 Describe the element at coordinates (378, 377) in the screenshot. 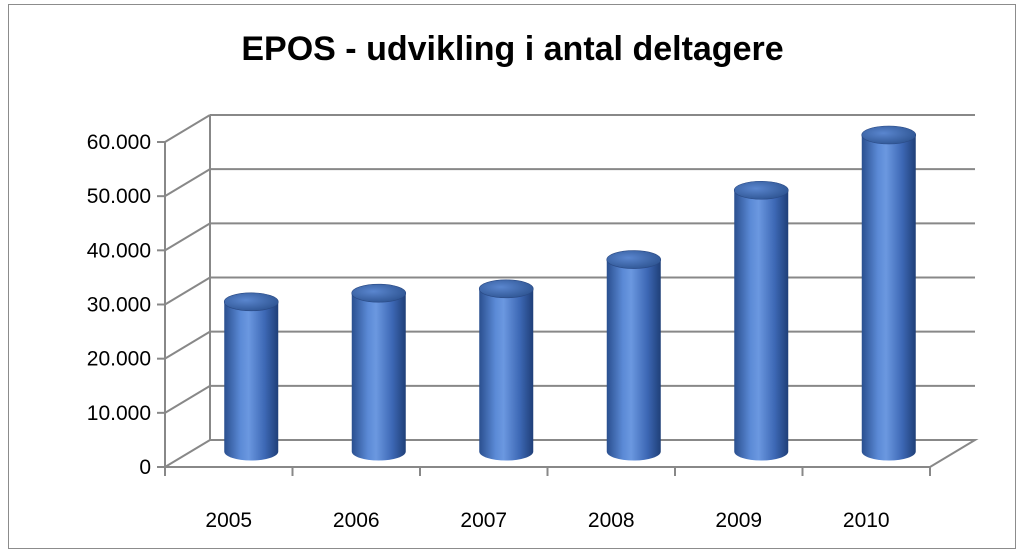

I see `bar-body-2006` at that location.